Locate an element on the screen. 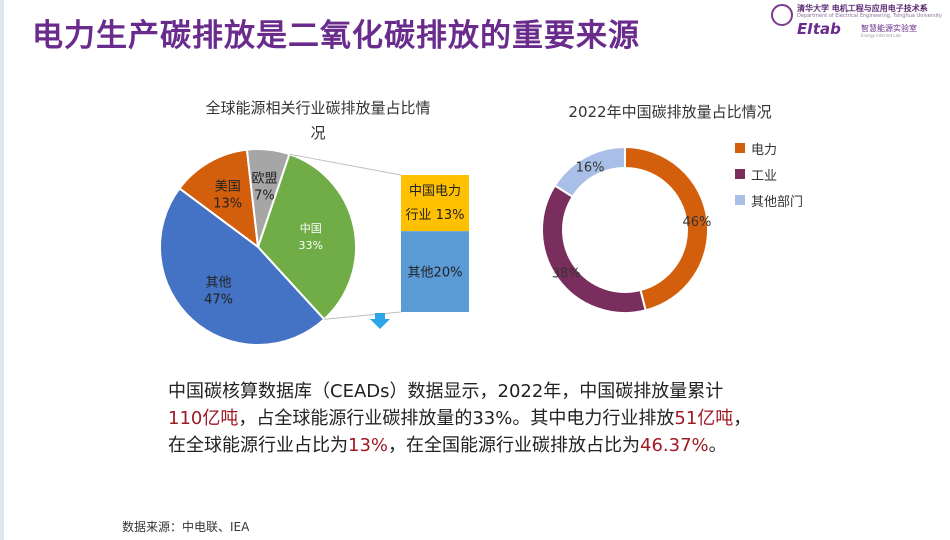 Image resolution: width=950 pixels, height=540 pixels. global-chart-title-line1: 全球能源相关行业碳排放量占比情 is located at coordinates (318, 108).